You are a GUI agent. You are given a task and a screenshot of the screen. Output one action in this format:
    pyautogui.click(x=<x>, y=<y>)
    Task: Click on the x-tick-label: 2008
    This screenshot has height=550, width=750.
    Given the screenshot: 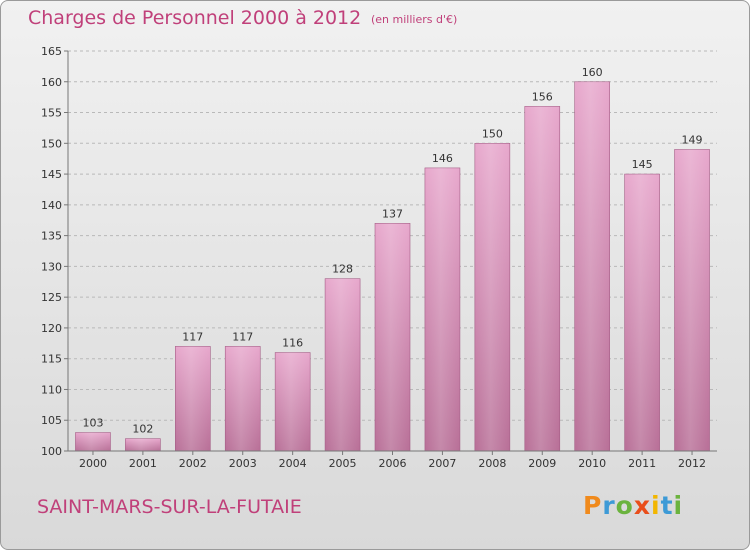 What is the action you would take?
    pyautogui.click(x=492, y=463)
    